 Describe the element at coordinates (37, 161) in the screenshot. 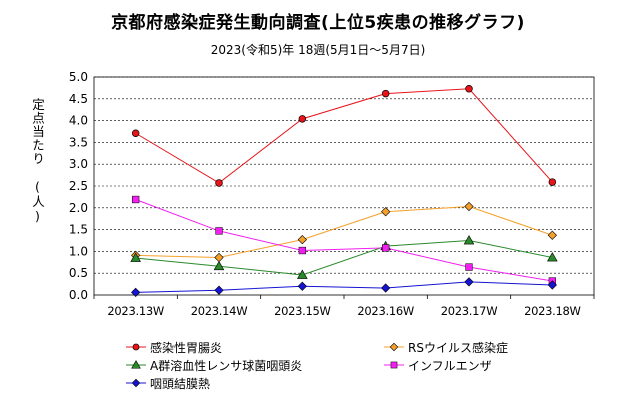

I see `y-axis-label: 定点当たり (人)` at that location.